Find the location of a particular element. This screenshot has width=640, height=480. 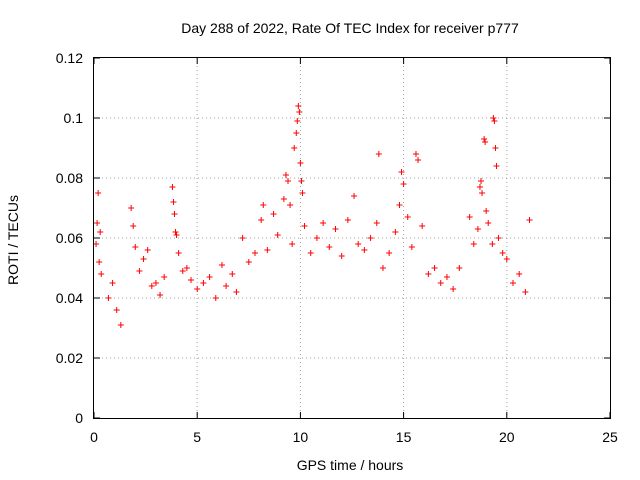

x-tick-label: 10 is located at coordinates (301, 437).